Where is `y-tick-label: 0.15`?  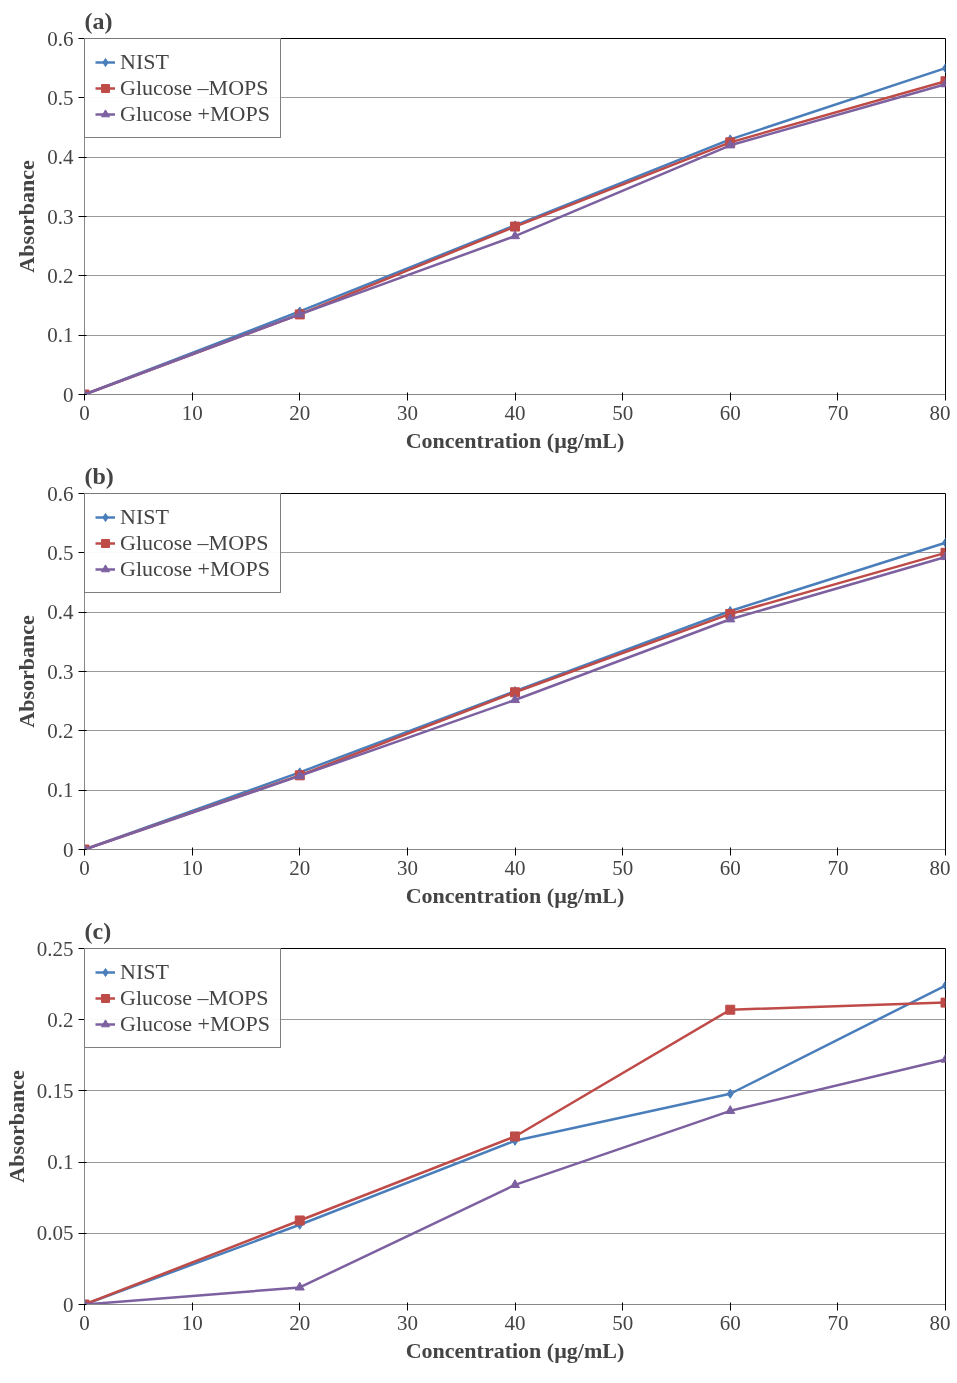 y-tick-label: 0.15 is located at coordinates (55, 1090).